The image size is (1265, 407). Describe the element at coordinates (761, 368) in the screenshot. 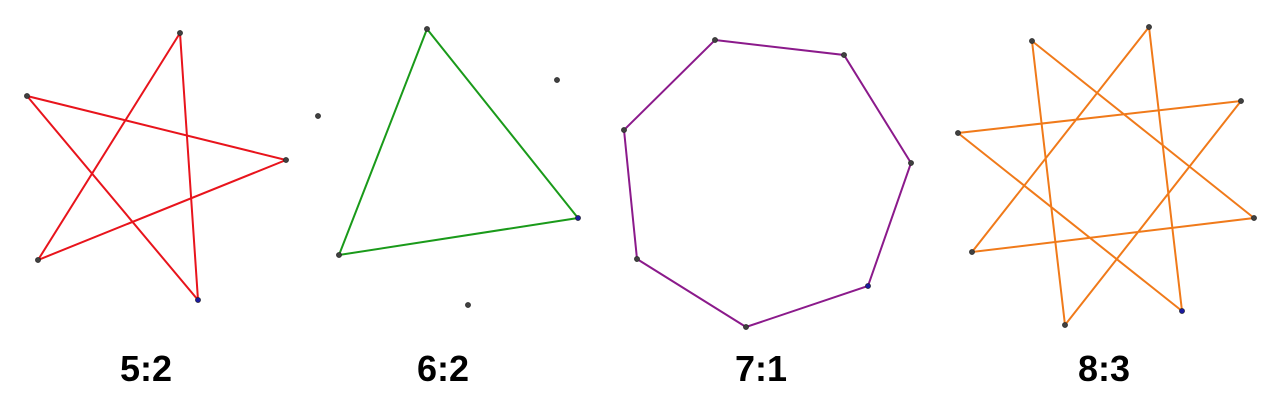

I see `label-7-1: 7:1` at that location.